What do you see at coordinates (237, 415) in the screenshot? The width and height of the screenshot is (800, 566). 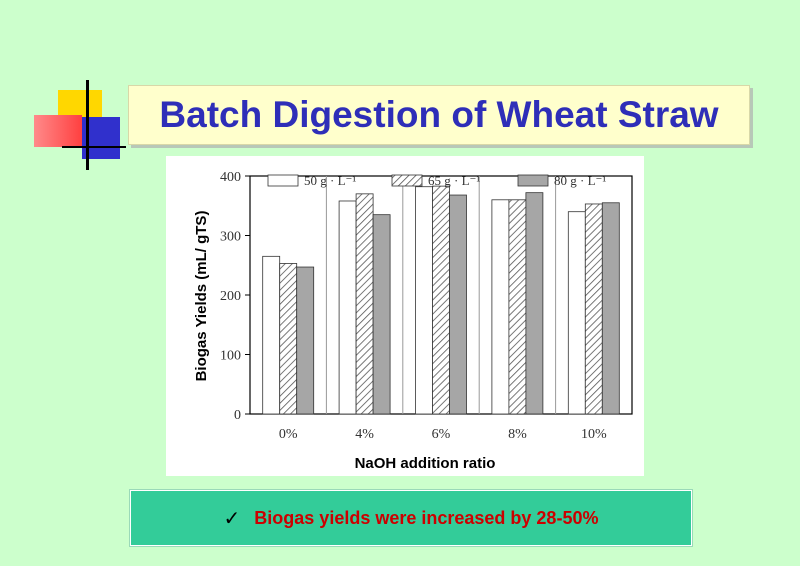 I see `y-tick-label: 0` at bounding box center [237, 415].